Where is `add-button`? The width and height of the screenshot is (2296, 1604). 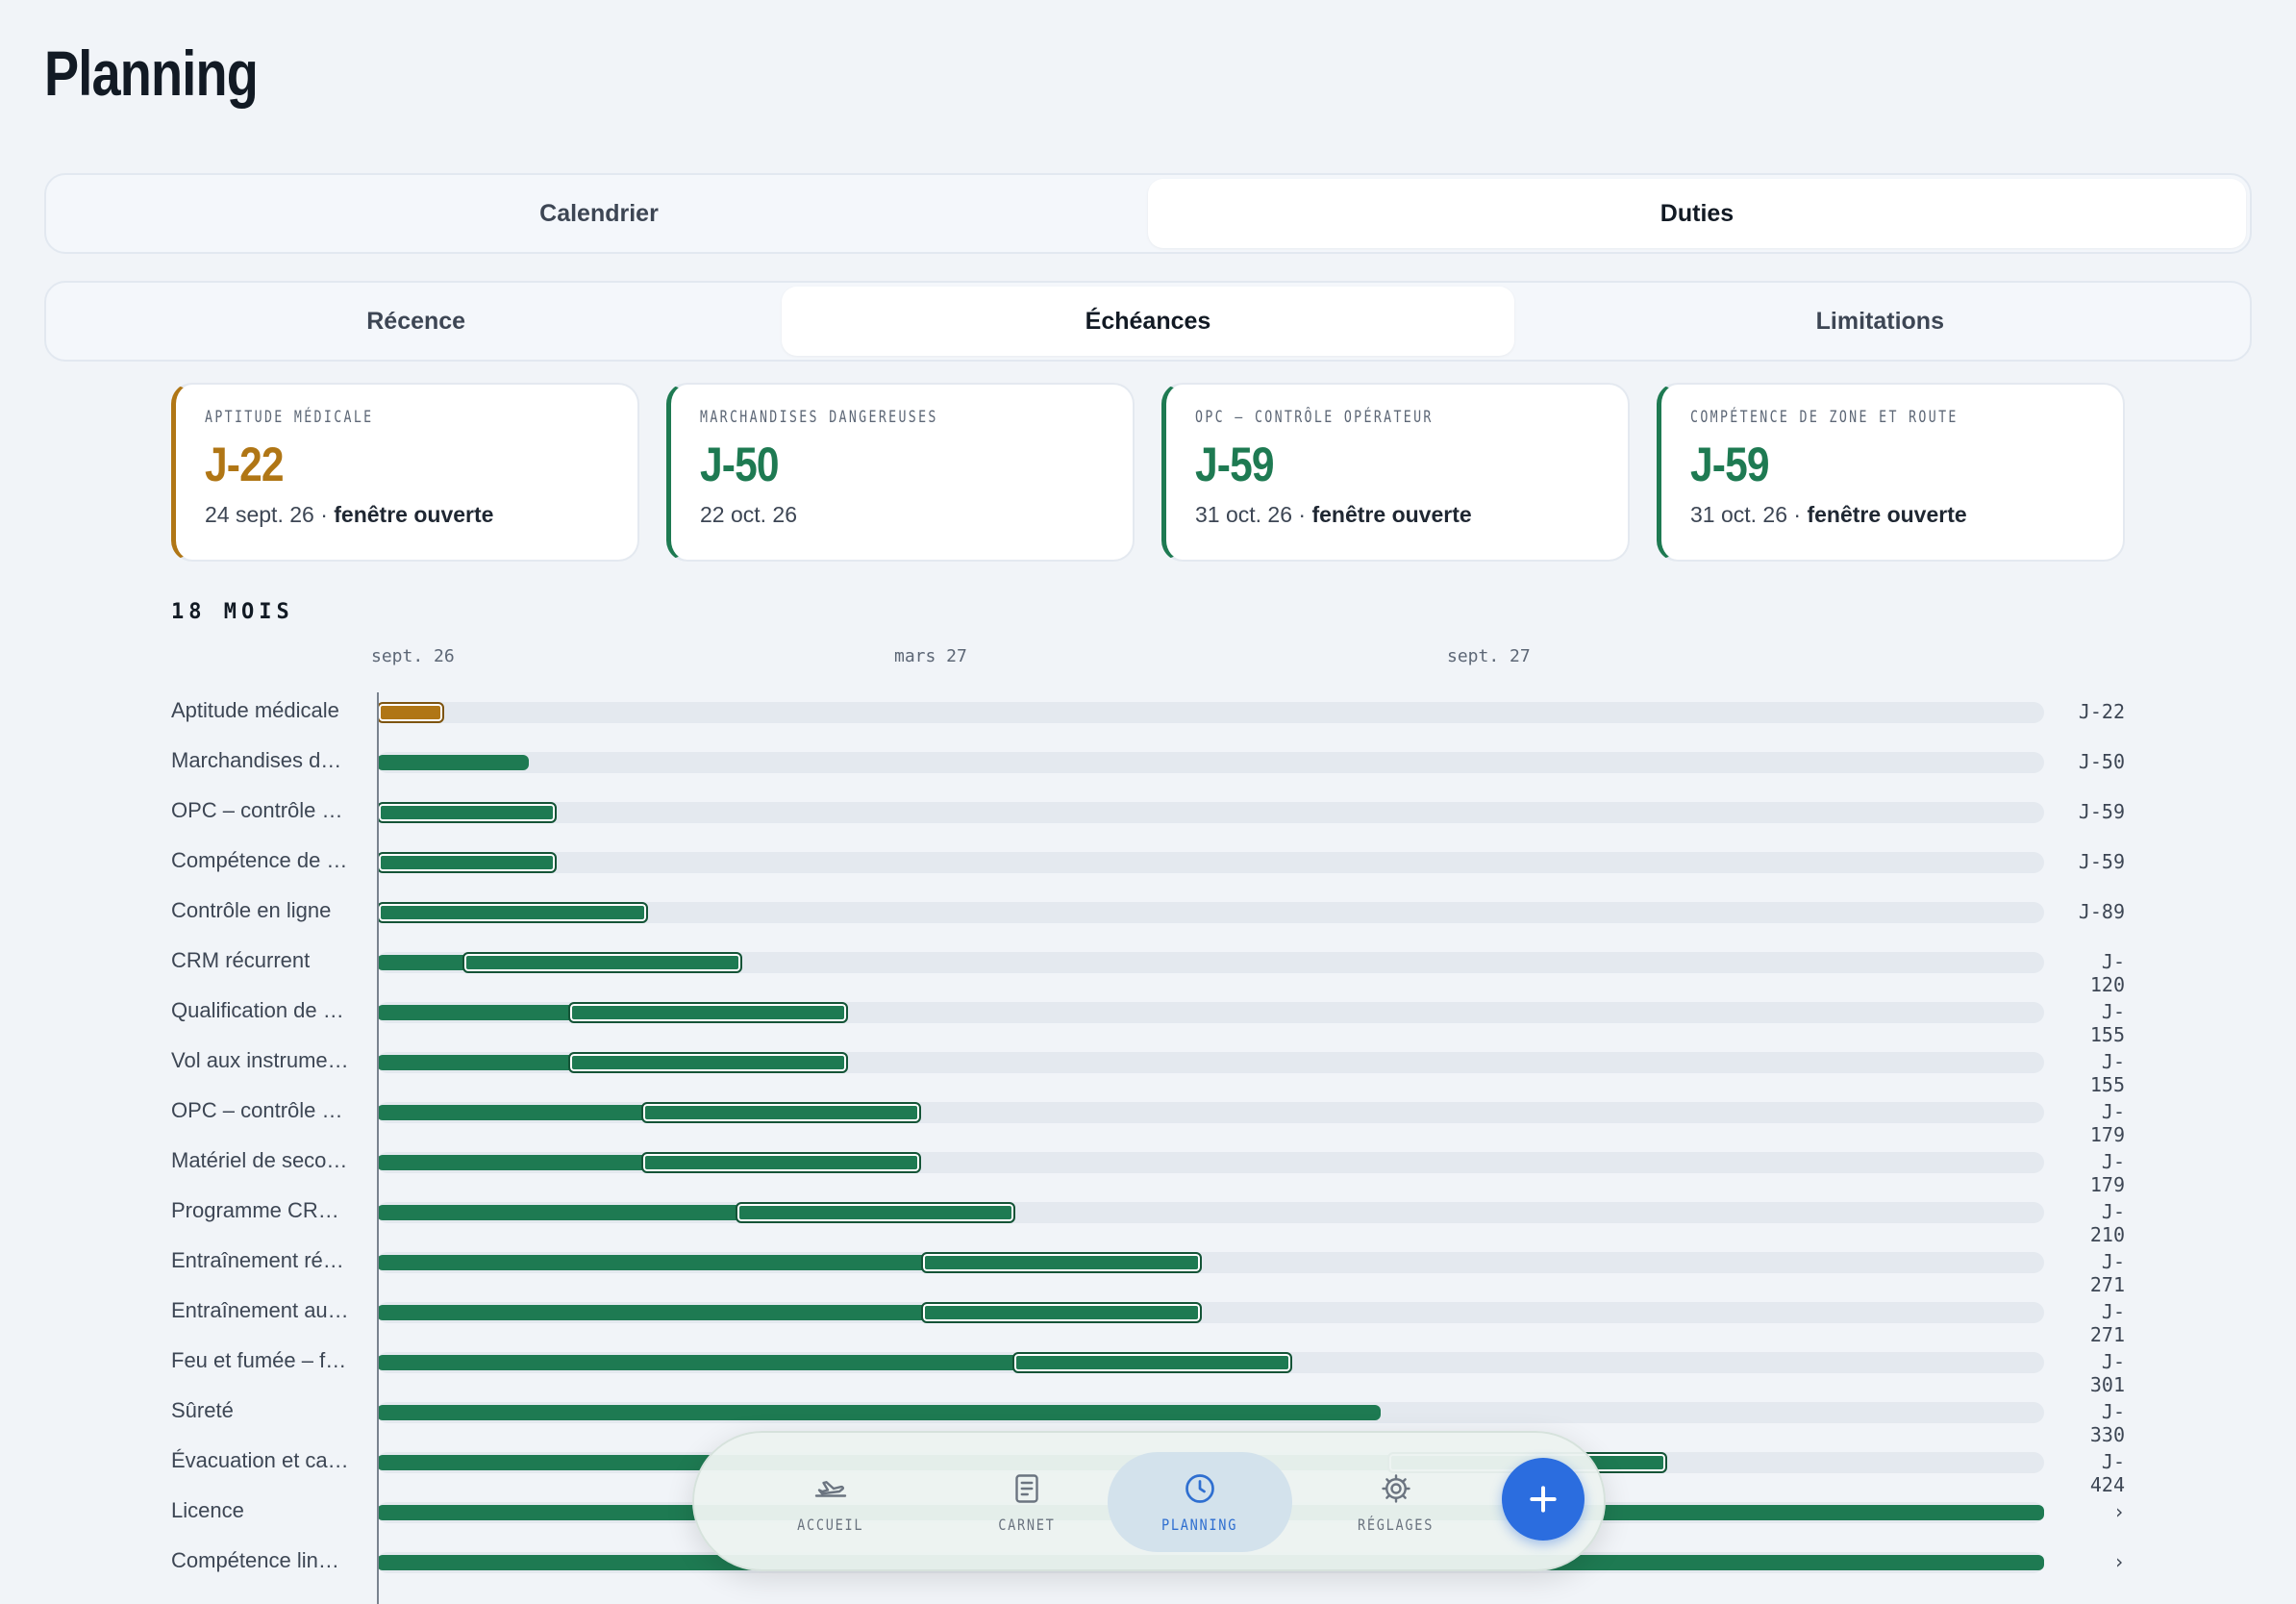 add-button is located at coordinates (1543, 1499).